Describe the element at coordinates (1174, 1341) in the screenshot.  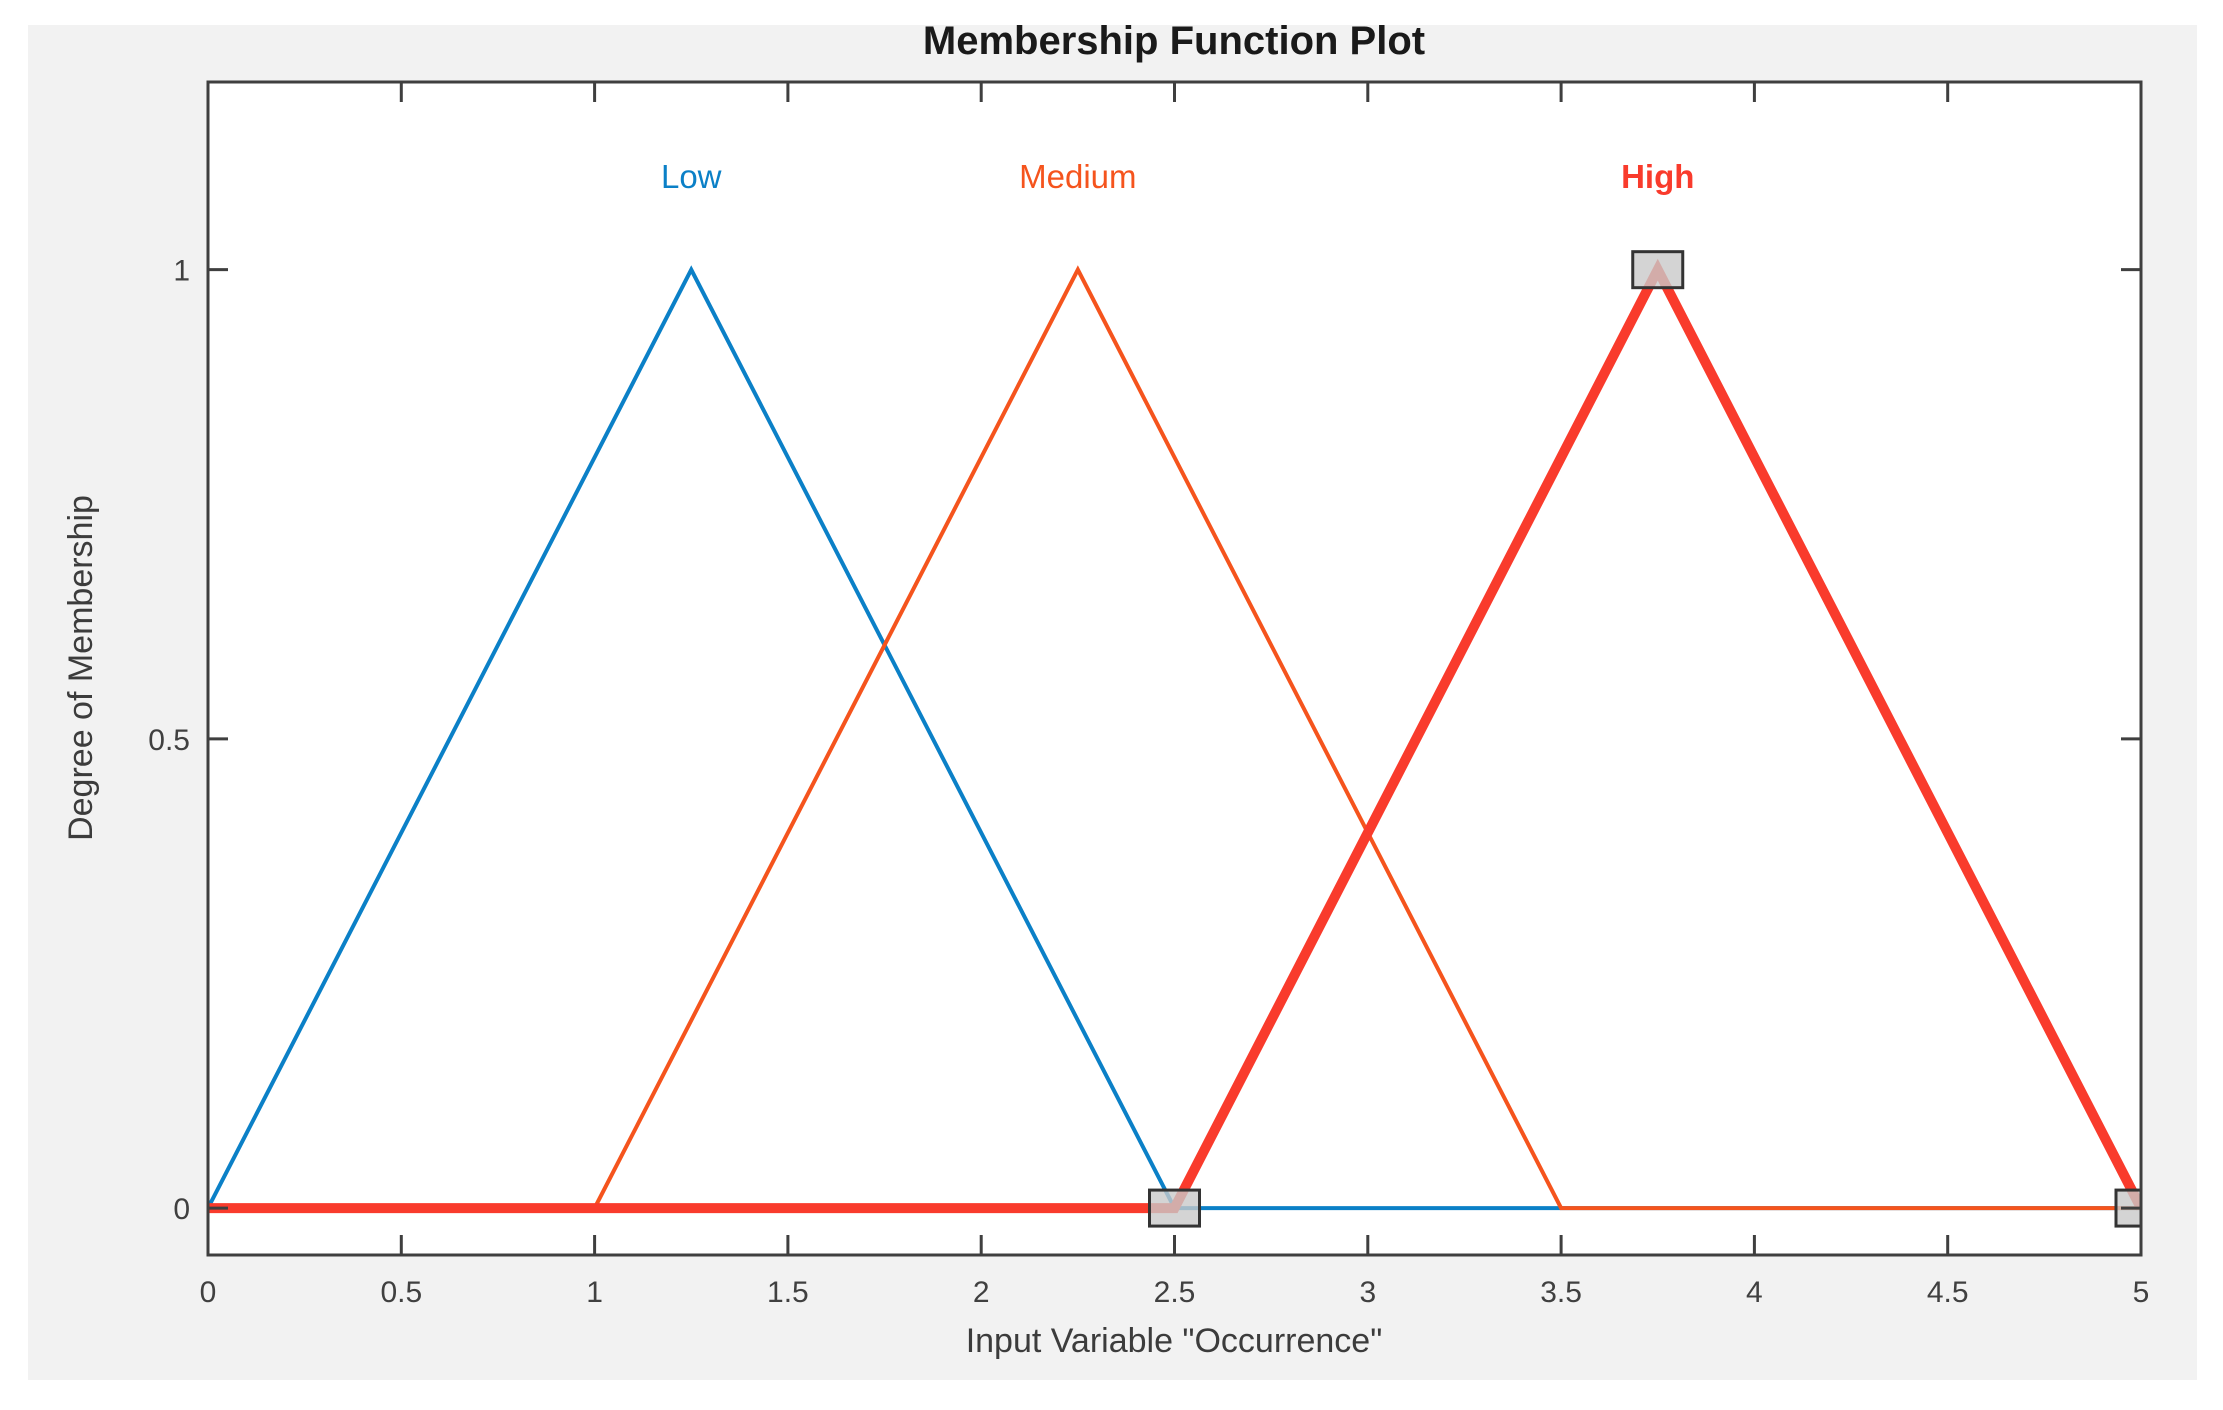
I see `x-axis-label: Input Variable "Occurrence"` at that location.